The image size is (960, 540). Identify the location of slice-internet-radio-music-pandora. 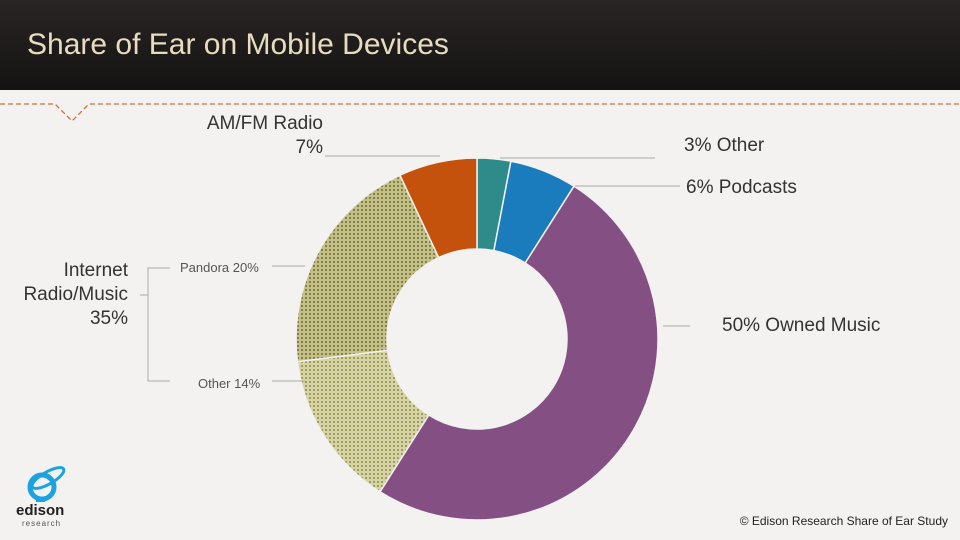
(367, 268).